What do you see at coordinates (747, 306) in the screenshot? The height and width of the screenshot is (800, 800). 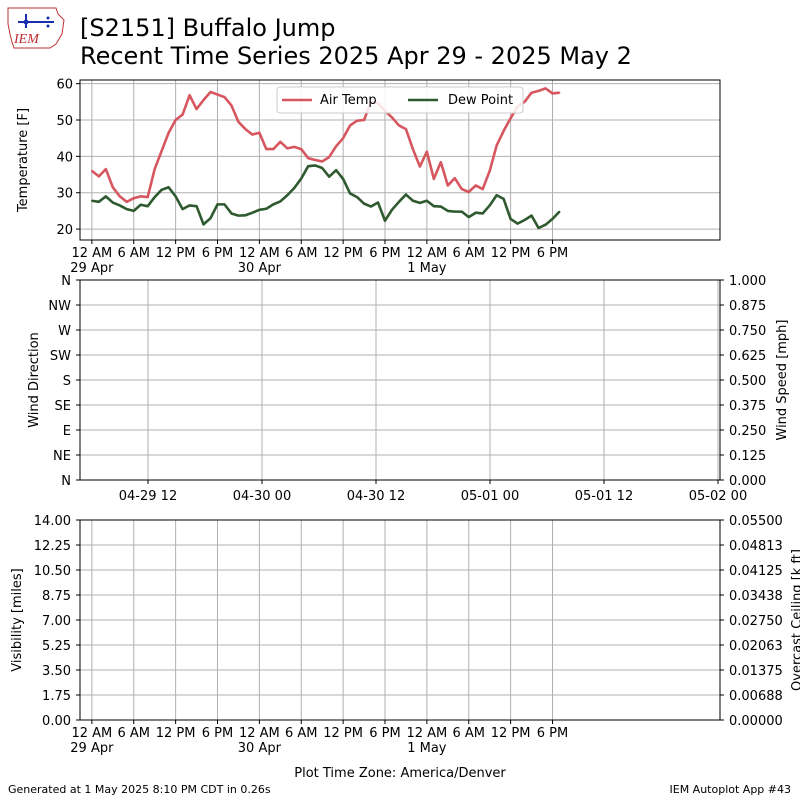 I see `wind-speed-tick-label: 0.875` at bounding box center [747, 306].